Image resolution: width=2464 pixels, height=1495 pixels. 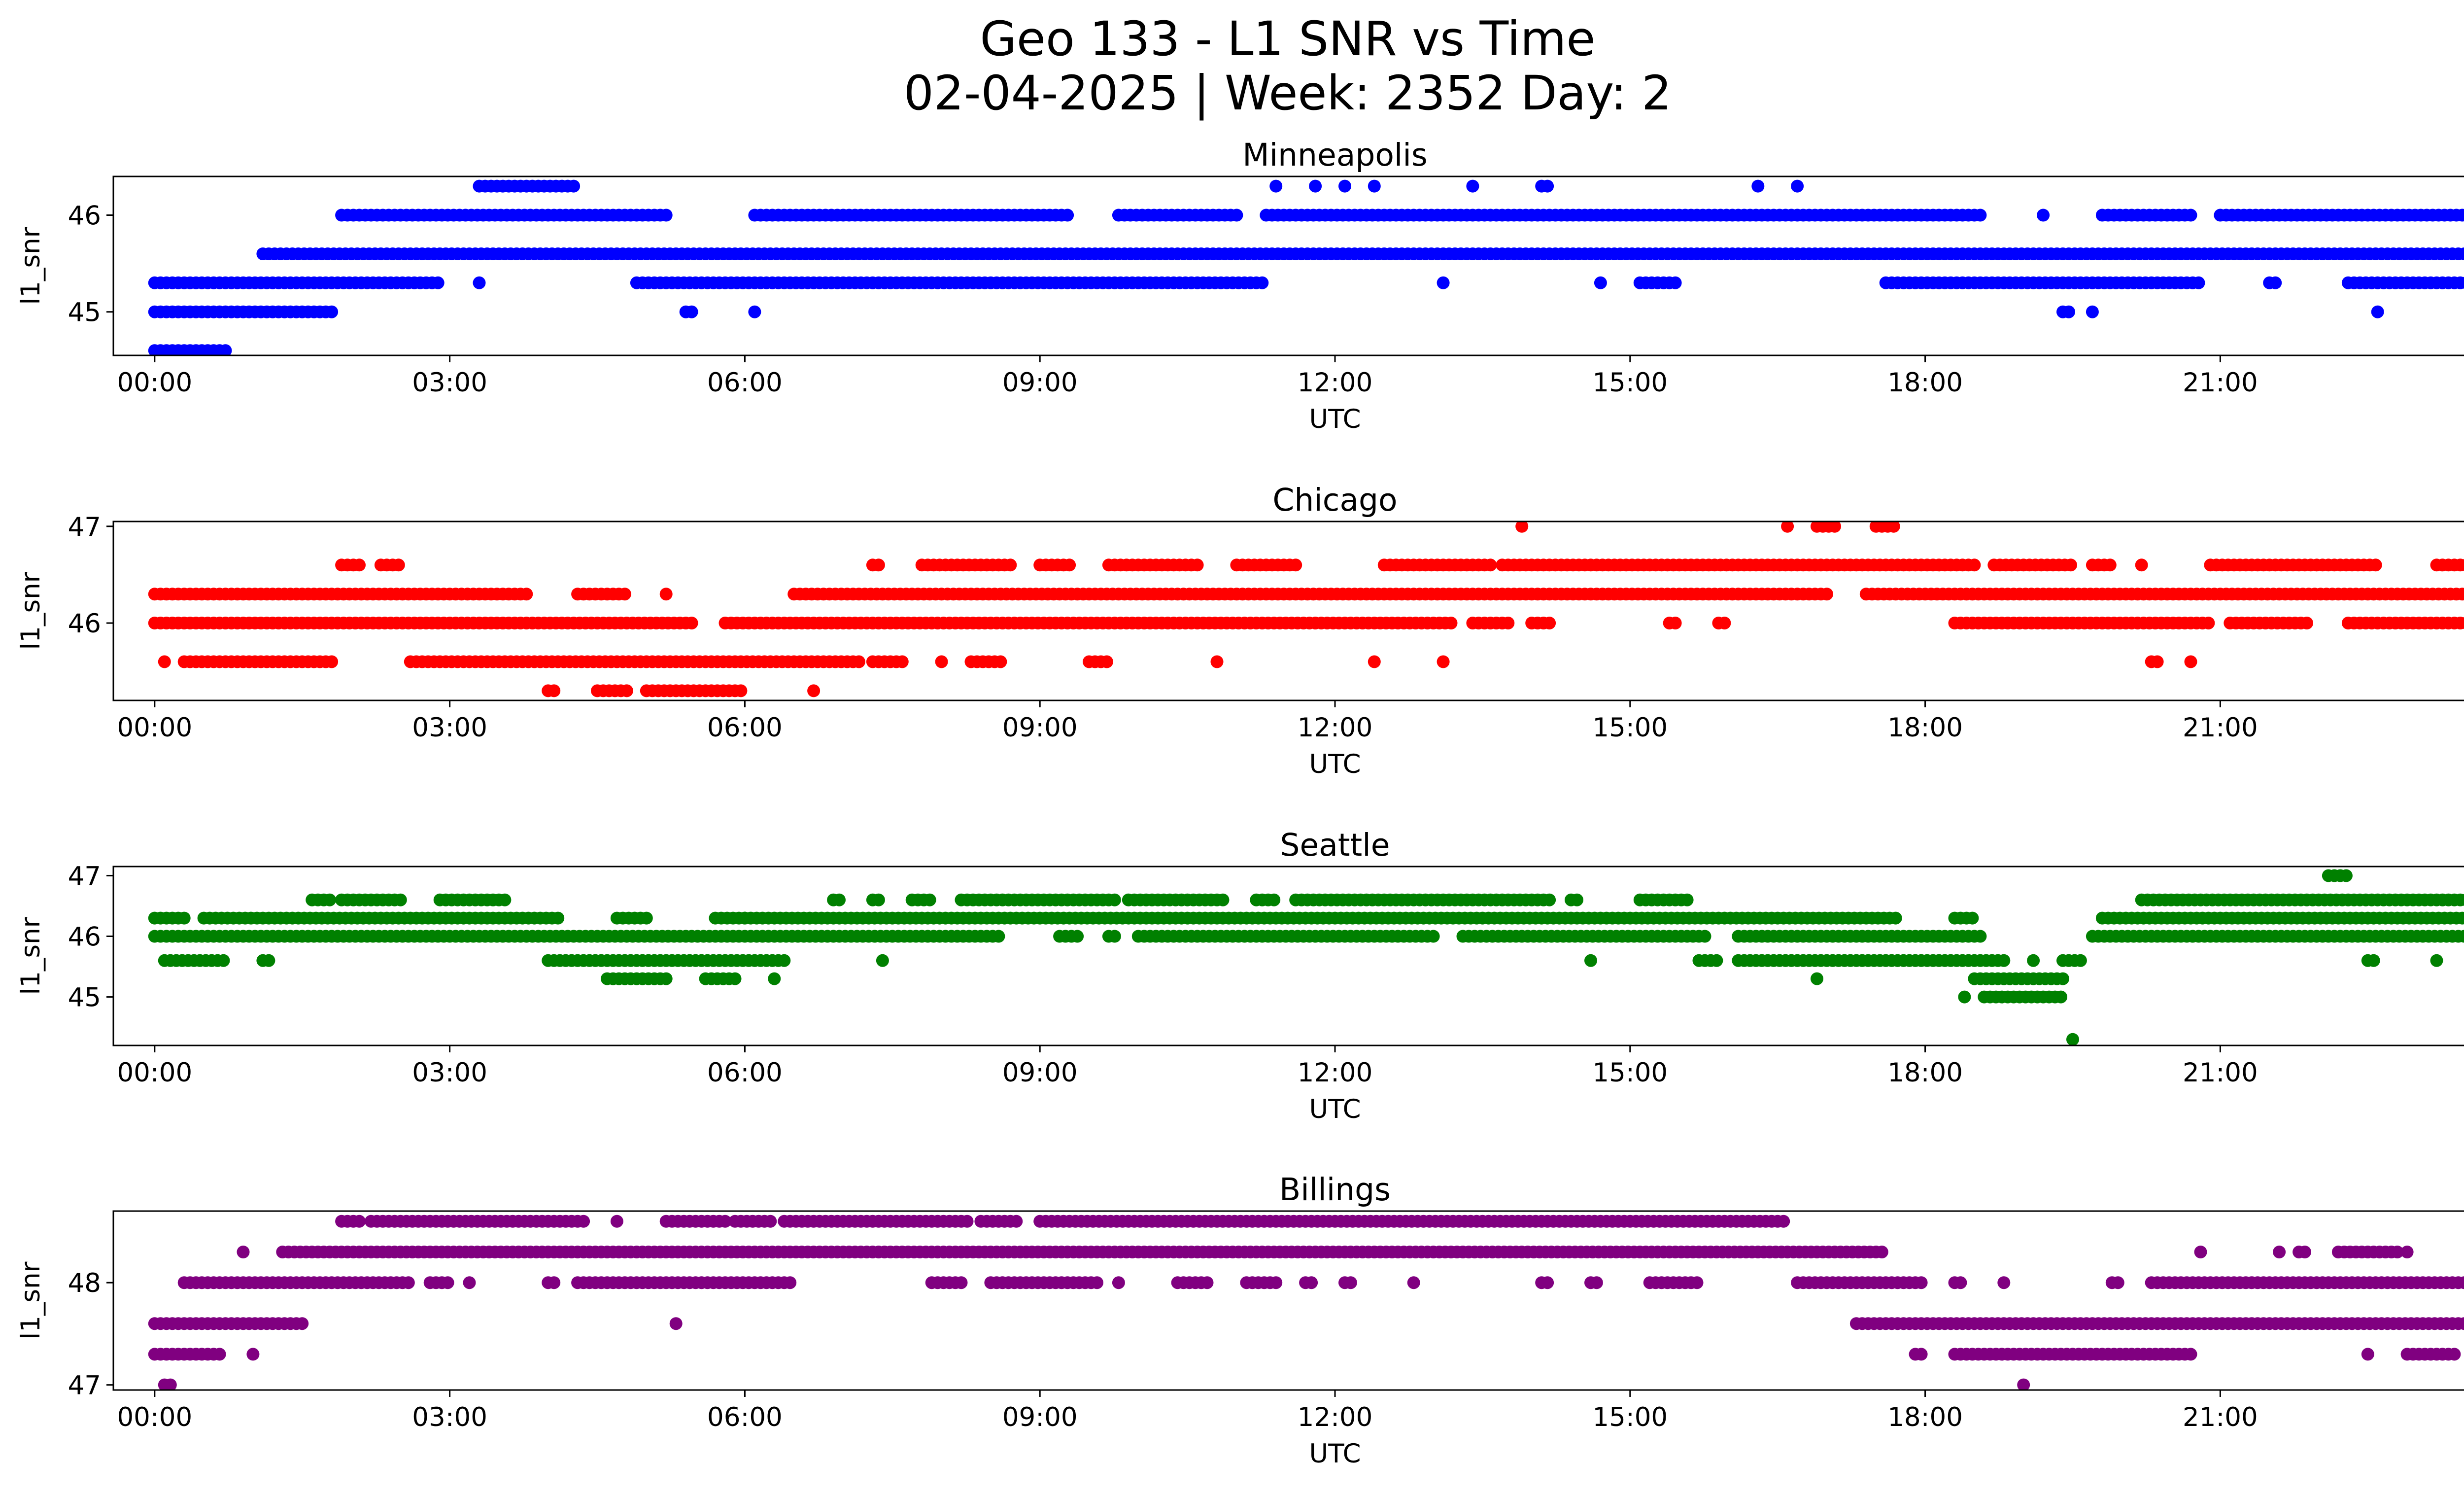 I want to click on subplot-title: Chicago, so click(x=1334, y=500).